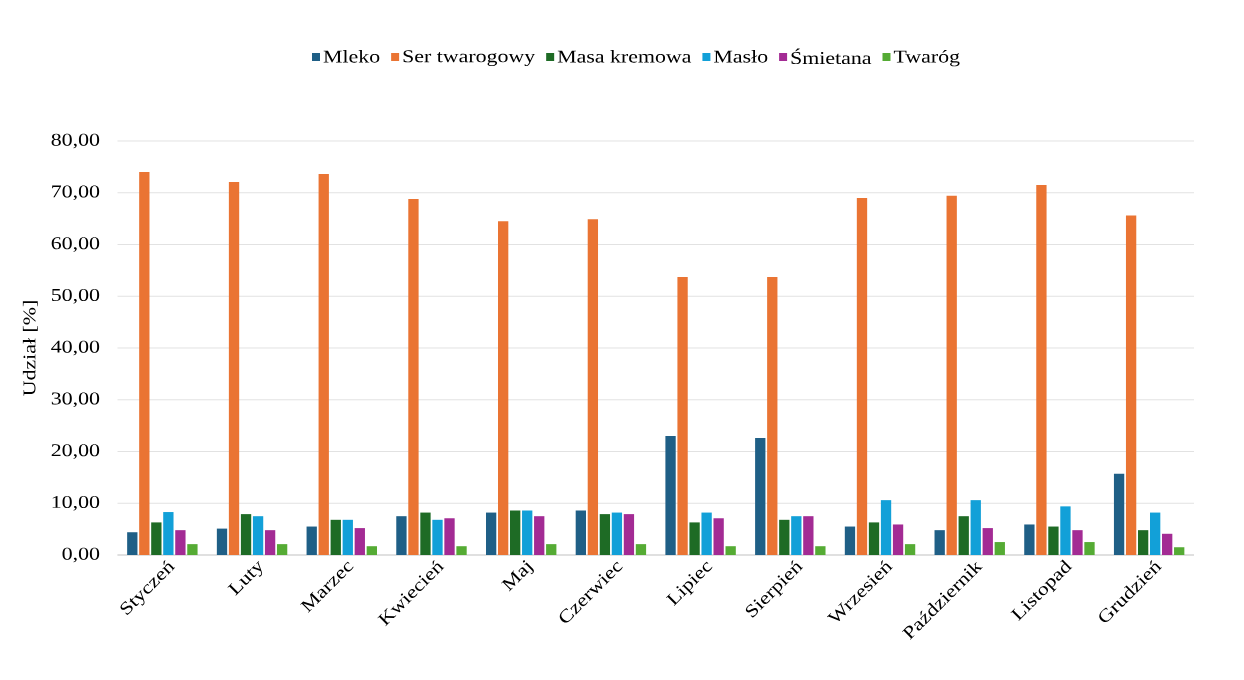 This screenshot has height=680, width=1244. Describe the element at coordinates (81, 555) in the screenshot. I see `y-tick-label: 0,00` at that location.